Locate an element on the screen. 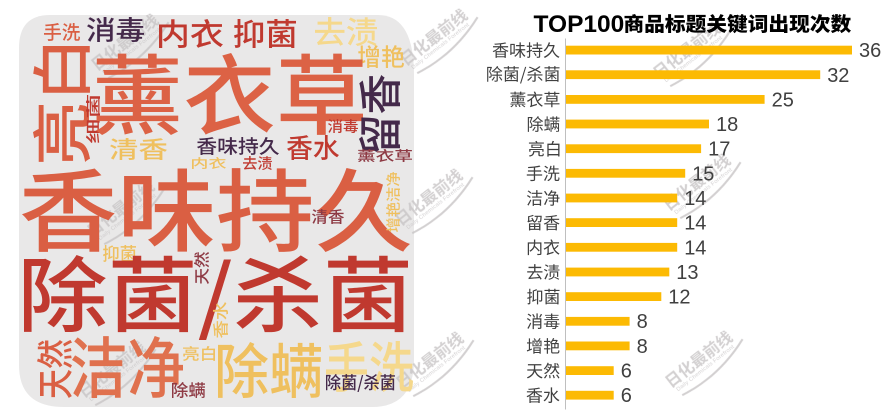 Image resolution: width=892 pixels, height=415 pixels. svg-text: 12 is located at coordinates (679, 298).